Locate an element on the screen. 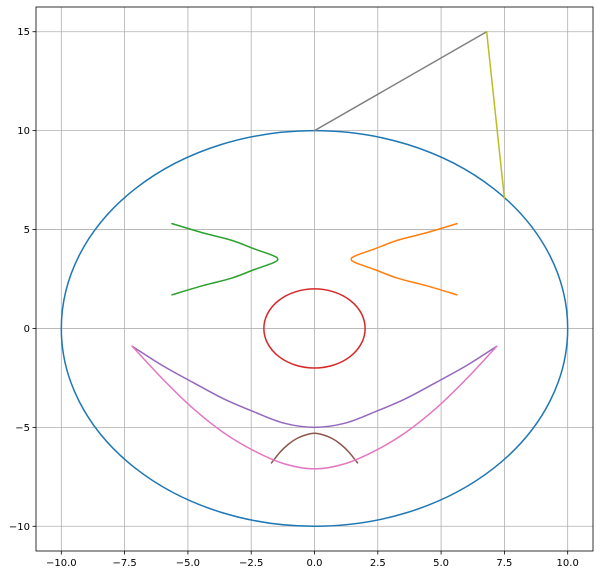 The width and height of the screenshot is (600, 575). x-tick-label: −5.0 is located at coordinates (188, 563).